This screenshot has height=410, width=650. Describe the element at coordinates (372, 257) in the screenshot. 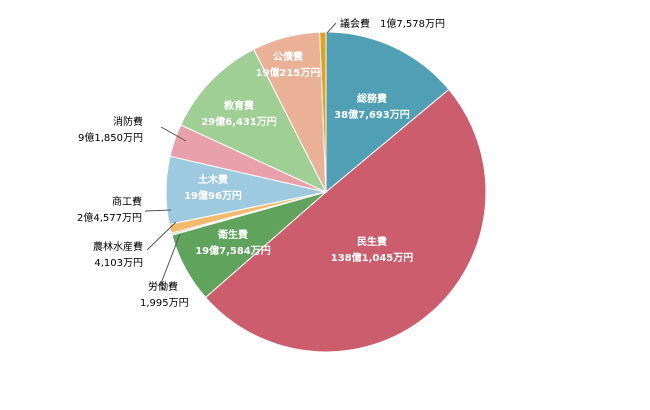

I see `slice-label-value-2: 138億1,045万円` at that location.